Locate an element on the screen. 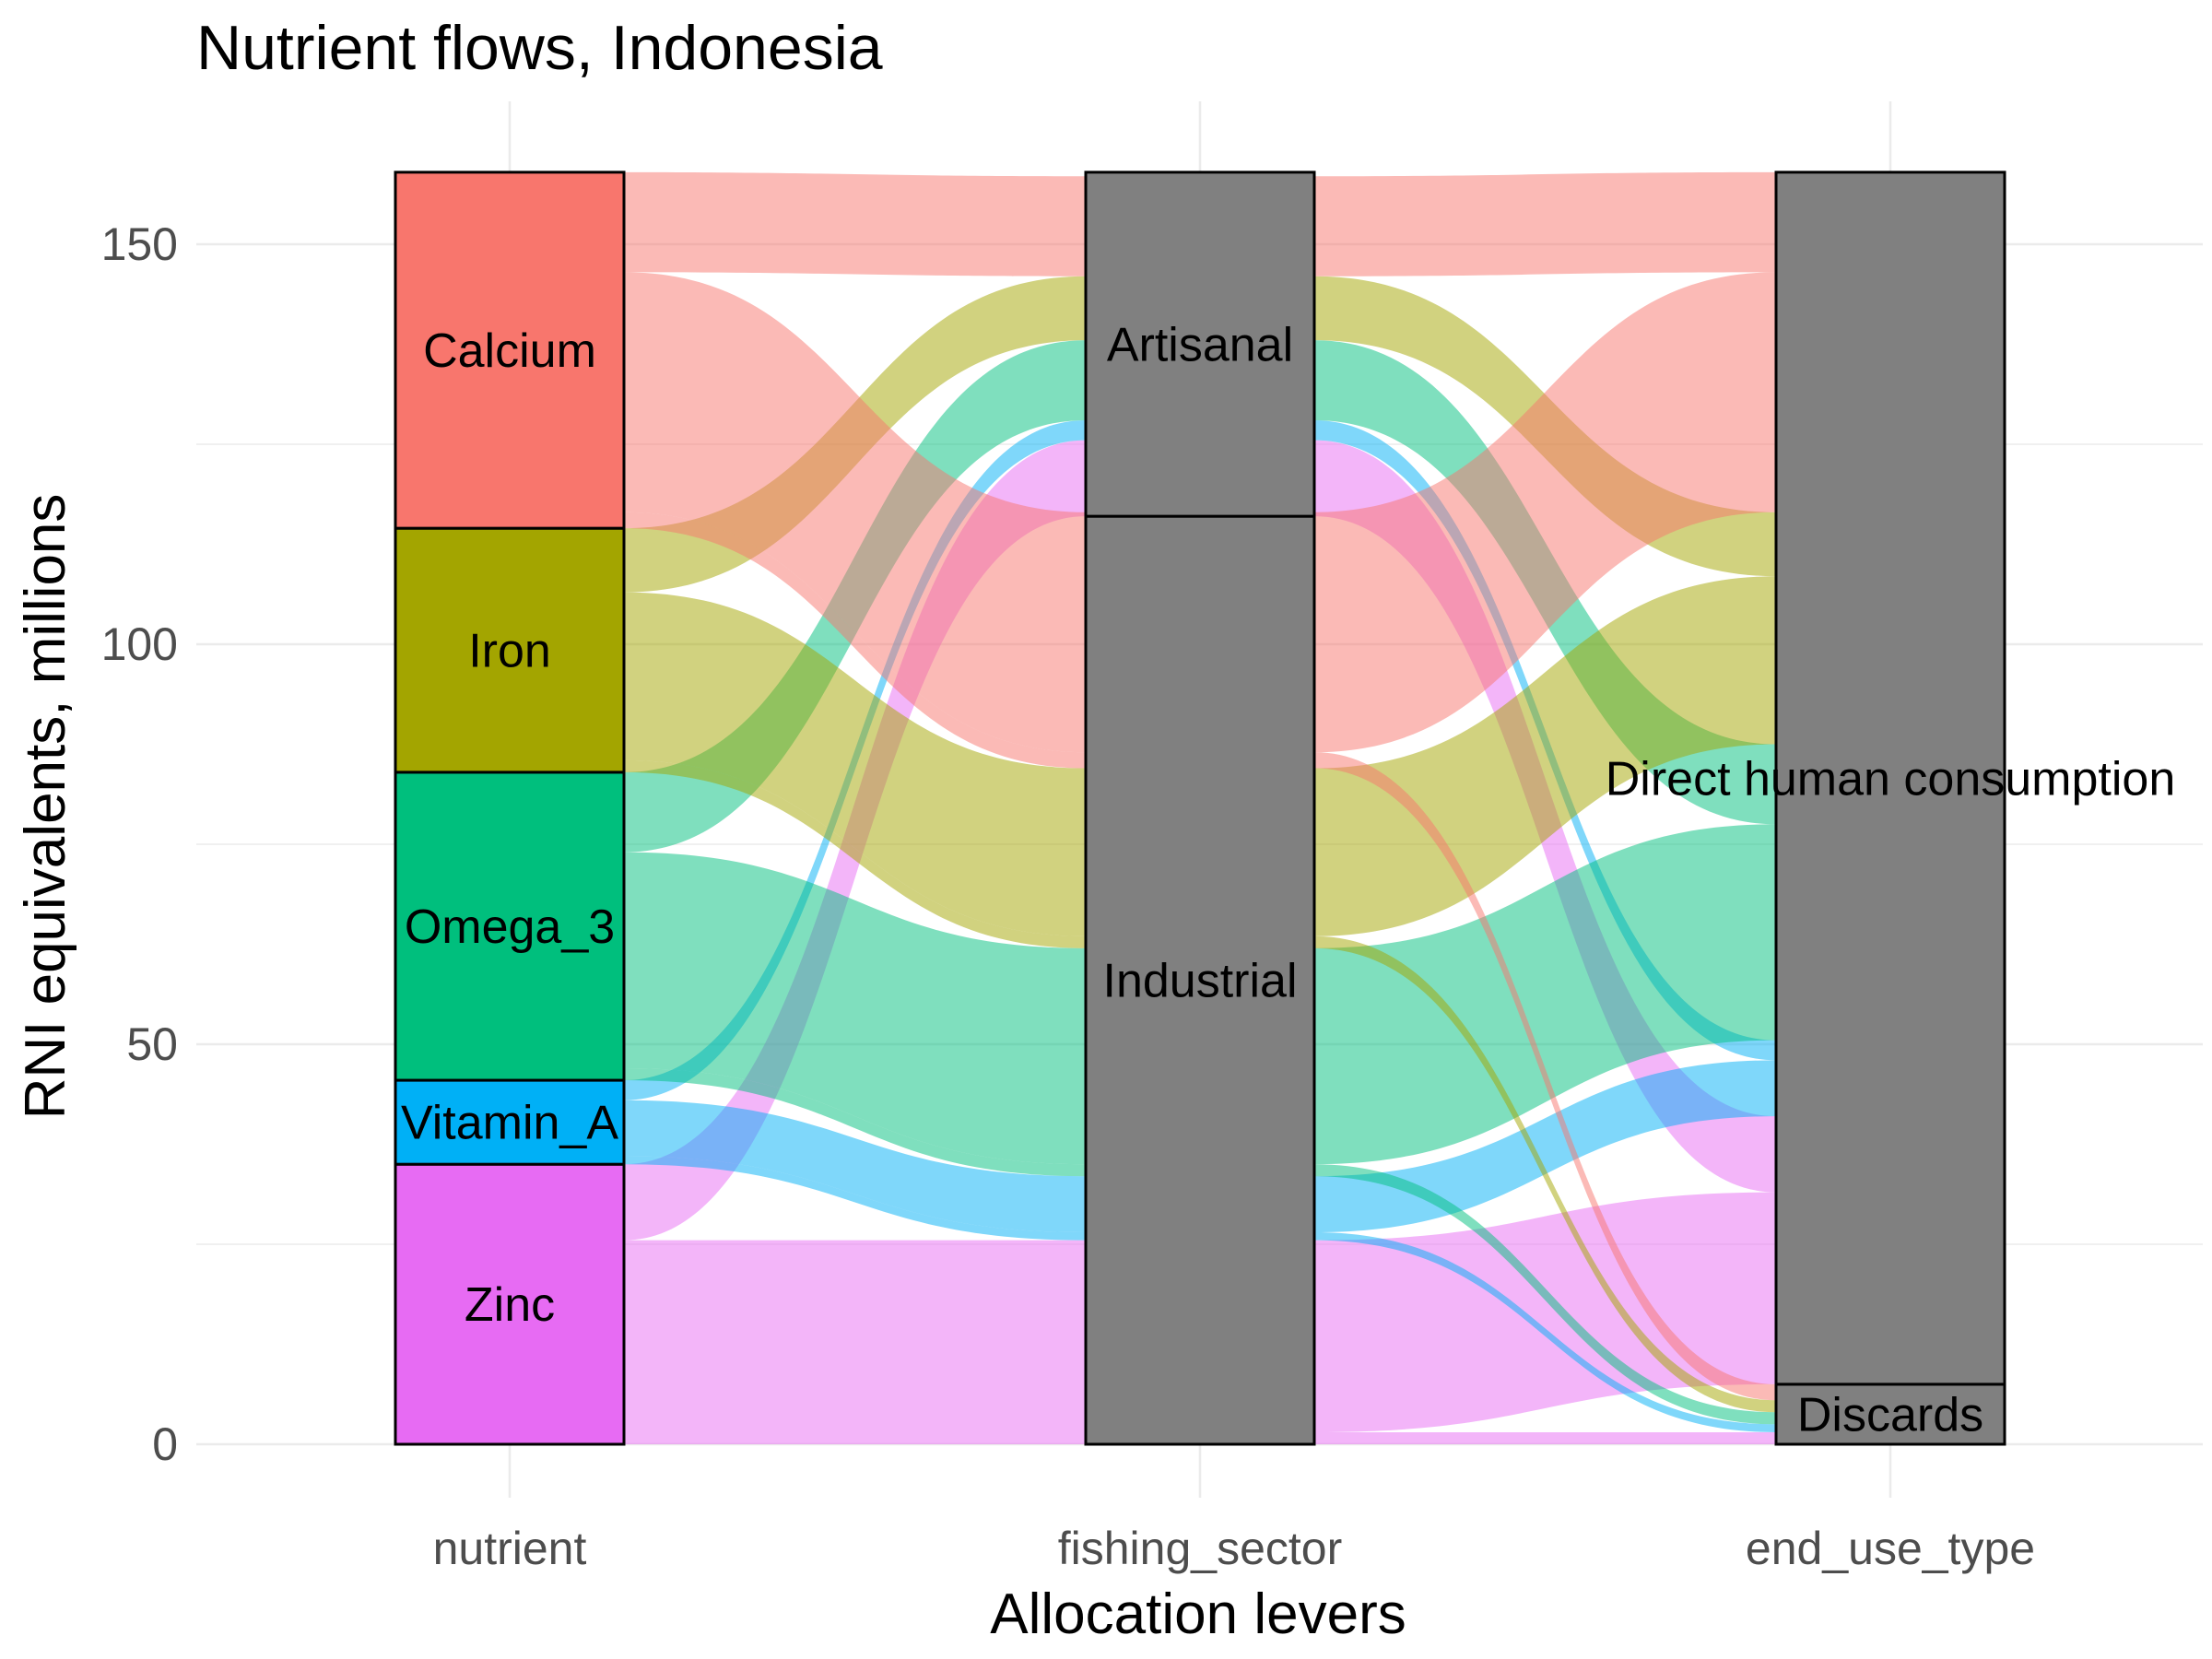  flow-vitamin-a-industrial-to-discards is located at coordinates (1545, 1331).